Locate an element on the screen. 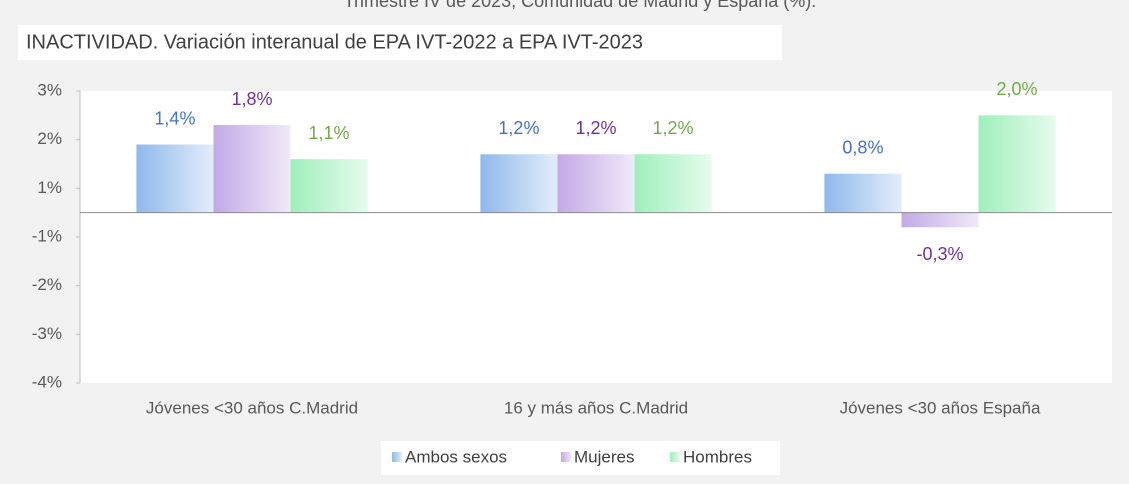 The height and width of the screenshot is (484, 1129). y-tick-label: 2% is located at coordinates (49, 138).